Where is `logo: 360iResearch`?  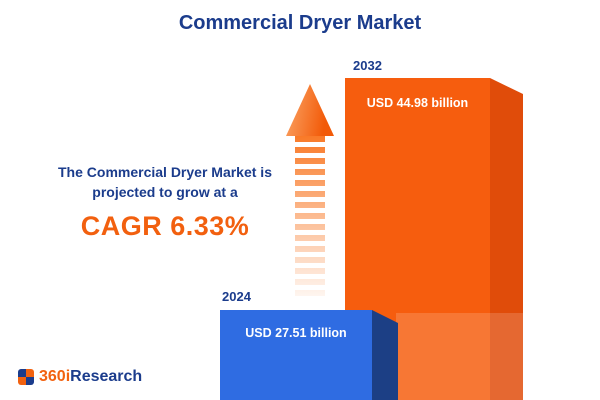 logo: 360iResearch is located at coordinates (80, 377).